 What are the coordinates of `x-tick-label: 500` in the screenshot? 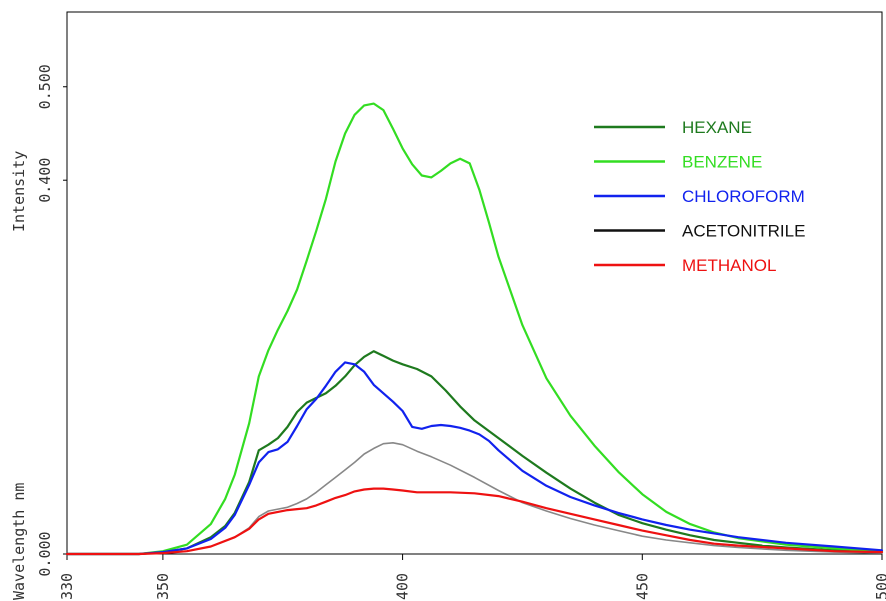 It's located at (879, 586).